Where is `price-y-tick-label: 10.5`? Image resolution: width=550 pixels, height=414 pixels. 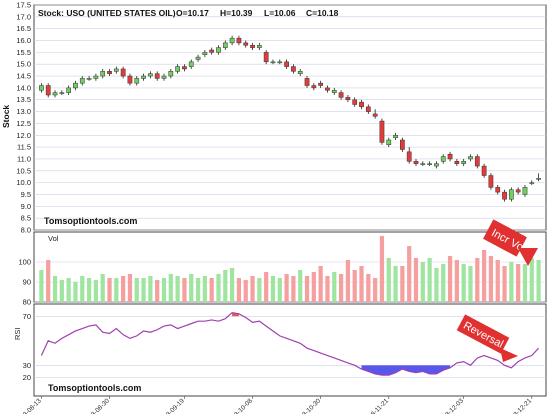 price-y-tick-label: 10.5 is located at coordinates (23, 170).